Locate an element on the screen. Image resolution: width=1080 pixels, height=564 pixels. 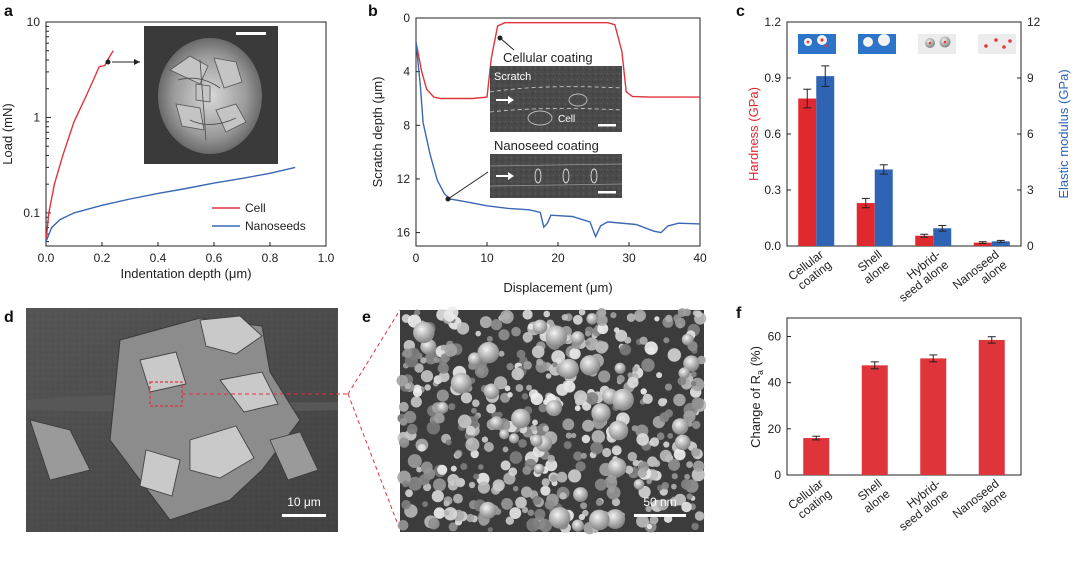
micrograph-e-nanoparticles is located at coordinates (551, 420).